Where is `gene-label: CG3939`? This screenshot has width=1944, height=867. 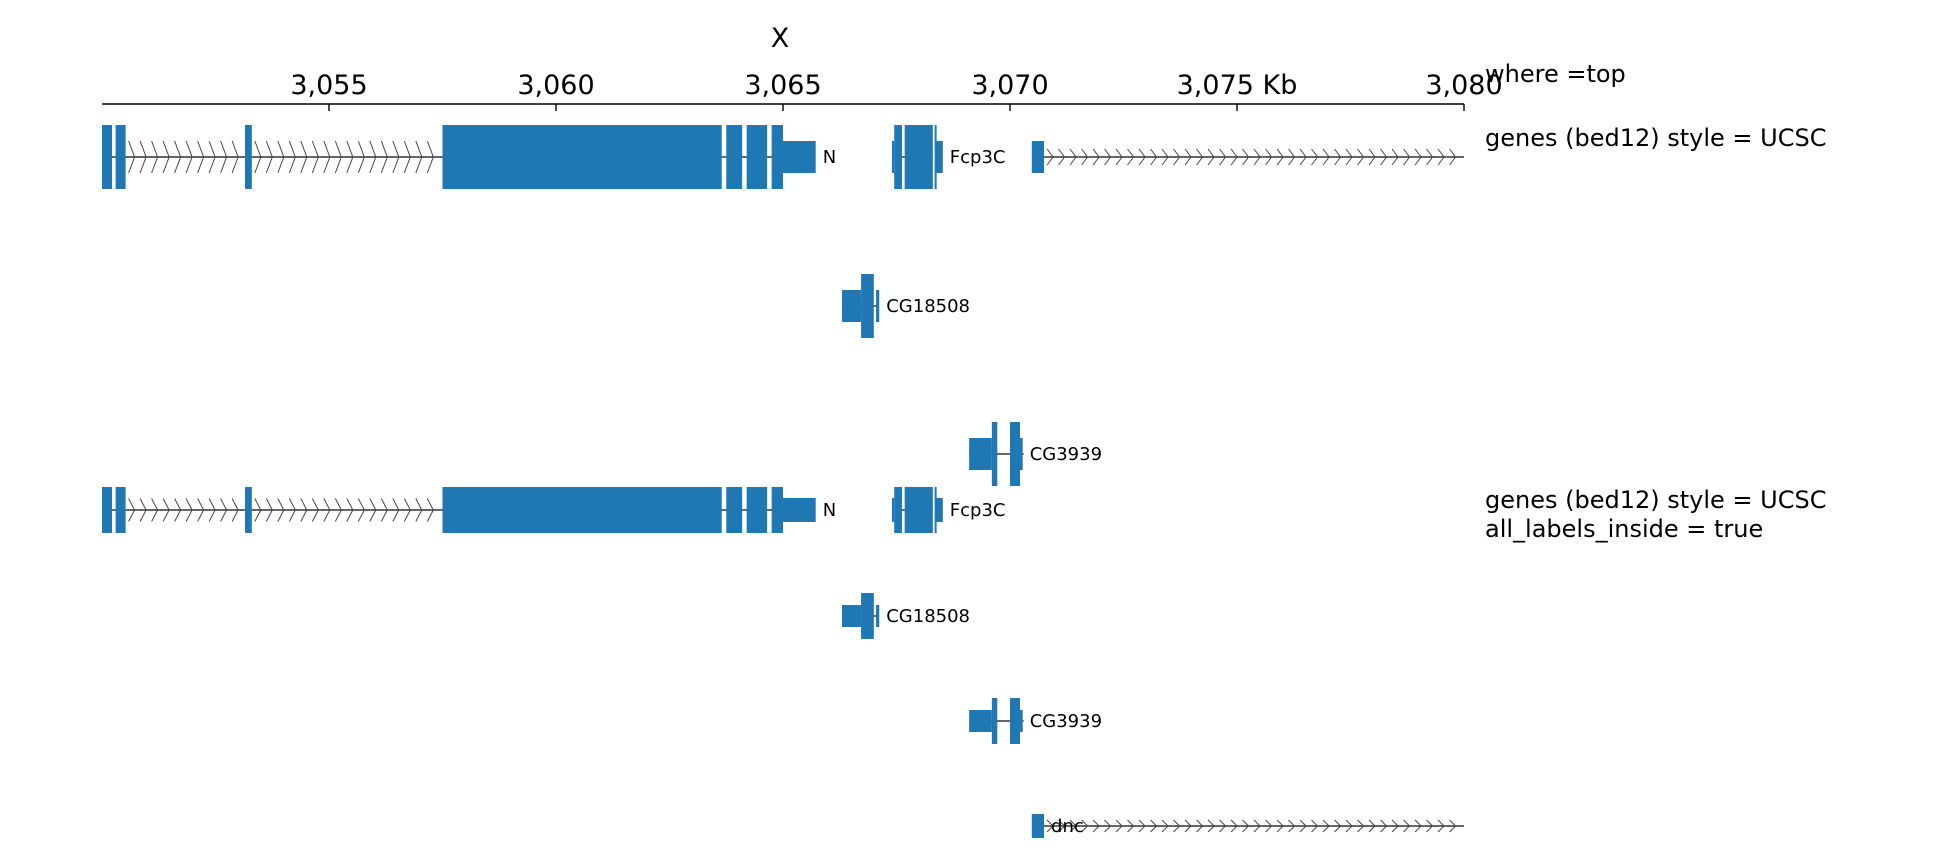 gene-label: CG3939 is located at coordinates (1066, 721).